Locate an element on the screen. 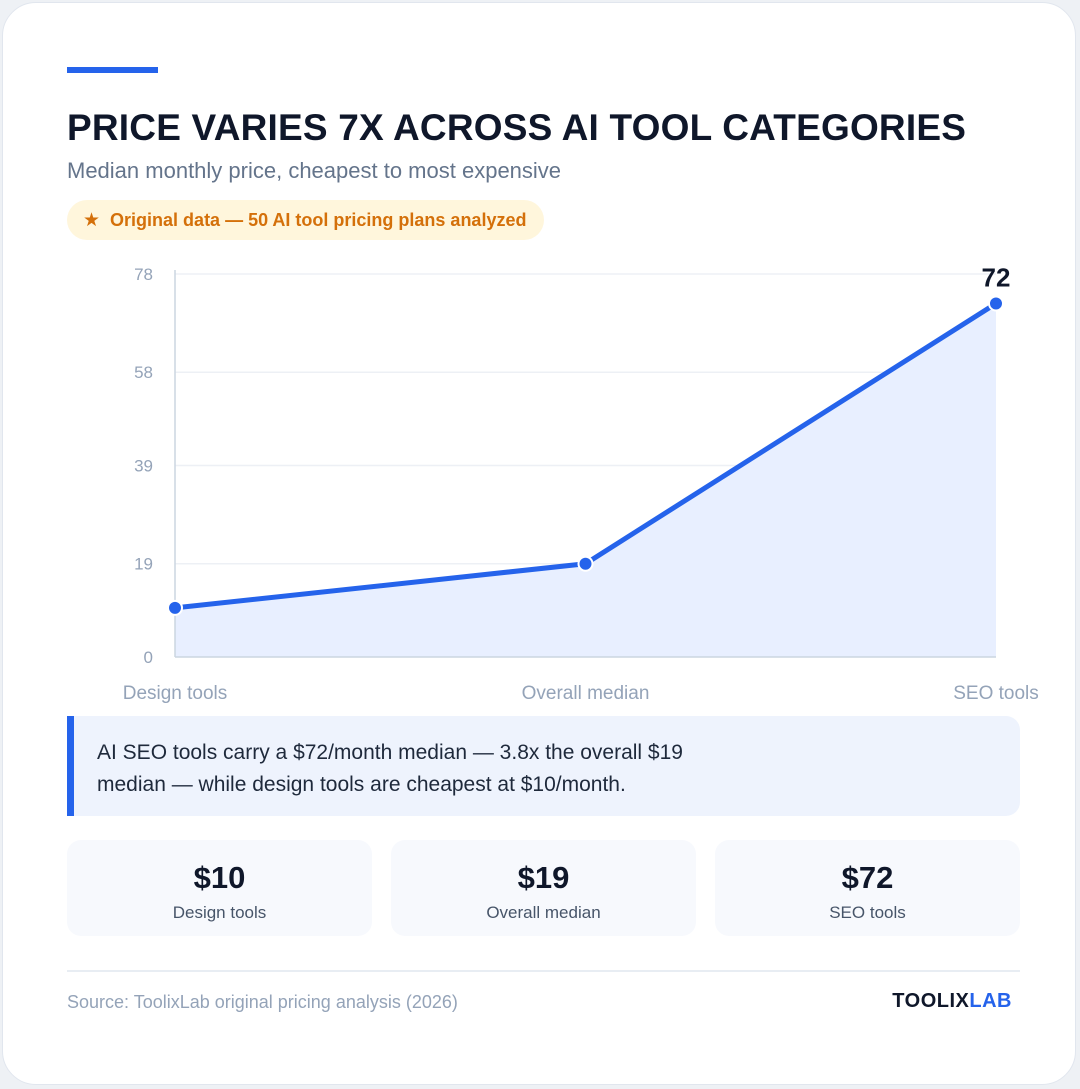 Image resolution: width=1080 pixels, height=1089 pixels. y-tick-label: 0 is located at coordinates (148, 657).